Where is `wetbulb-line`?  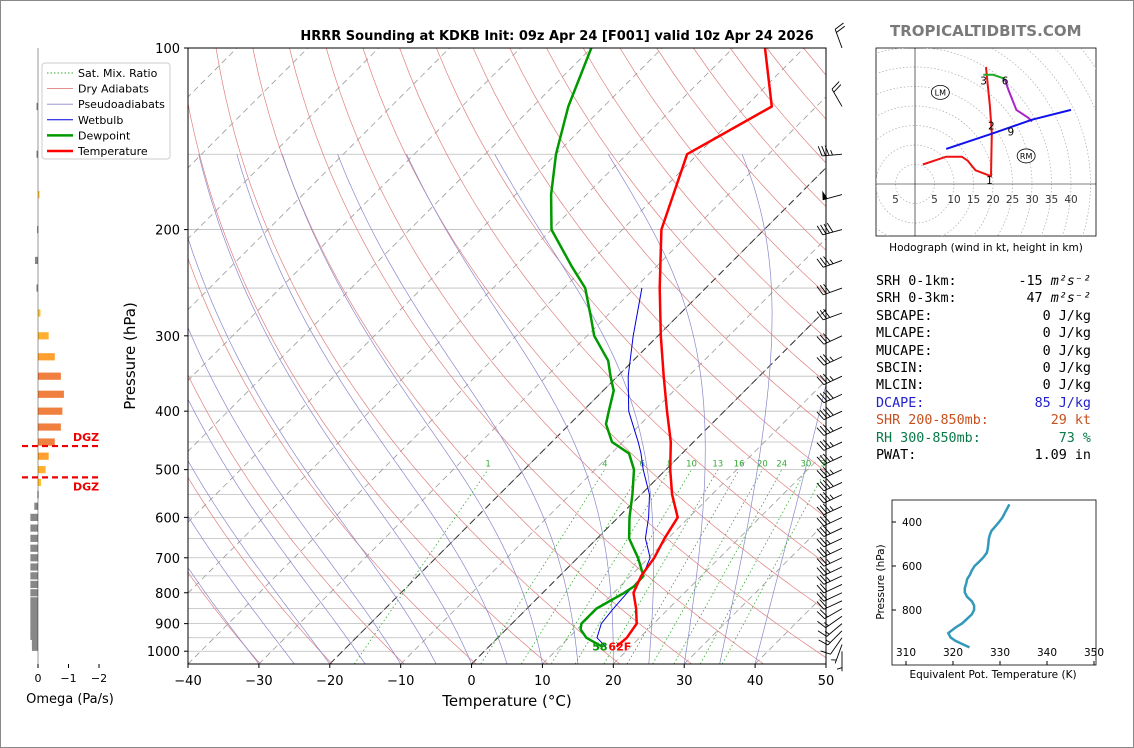 wetbulb-line is located at coordinates (623, 467).